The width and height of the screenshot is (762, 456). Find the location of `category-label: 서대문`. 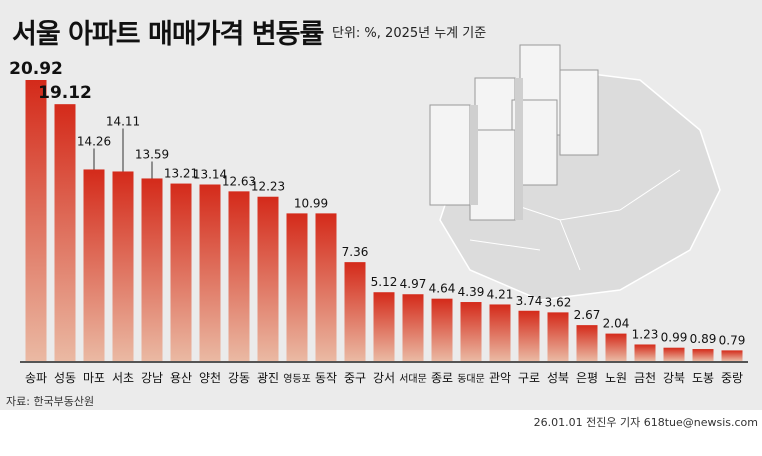

category-label: 서대문 is located at coordinates (413, 379).